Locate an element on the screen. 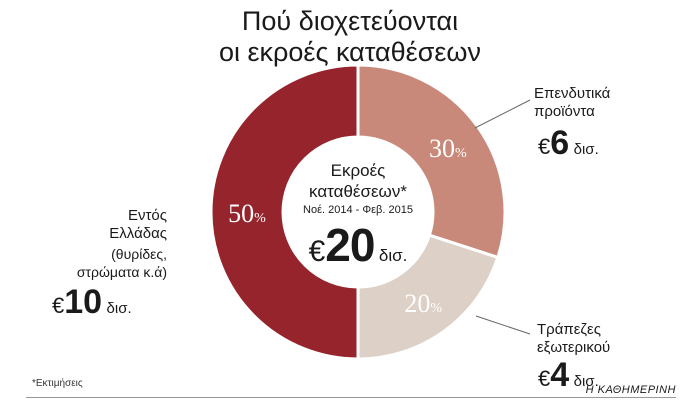  centre-title-line-1: Εκροές is located at coordinates (358, 170).